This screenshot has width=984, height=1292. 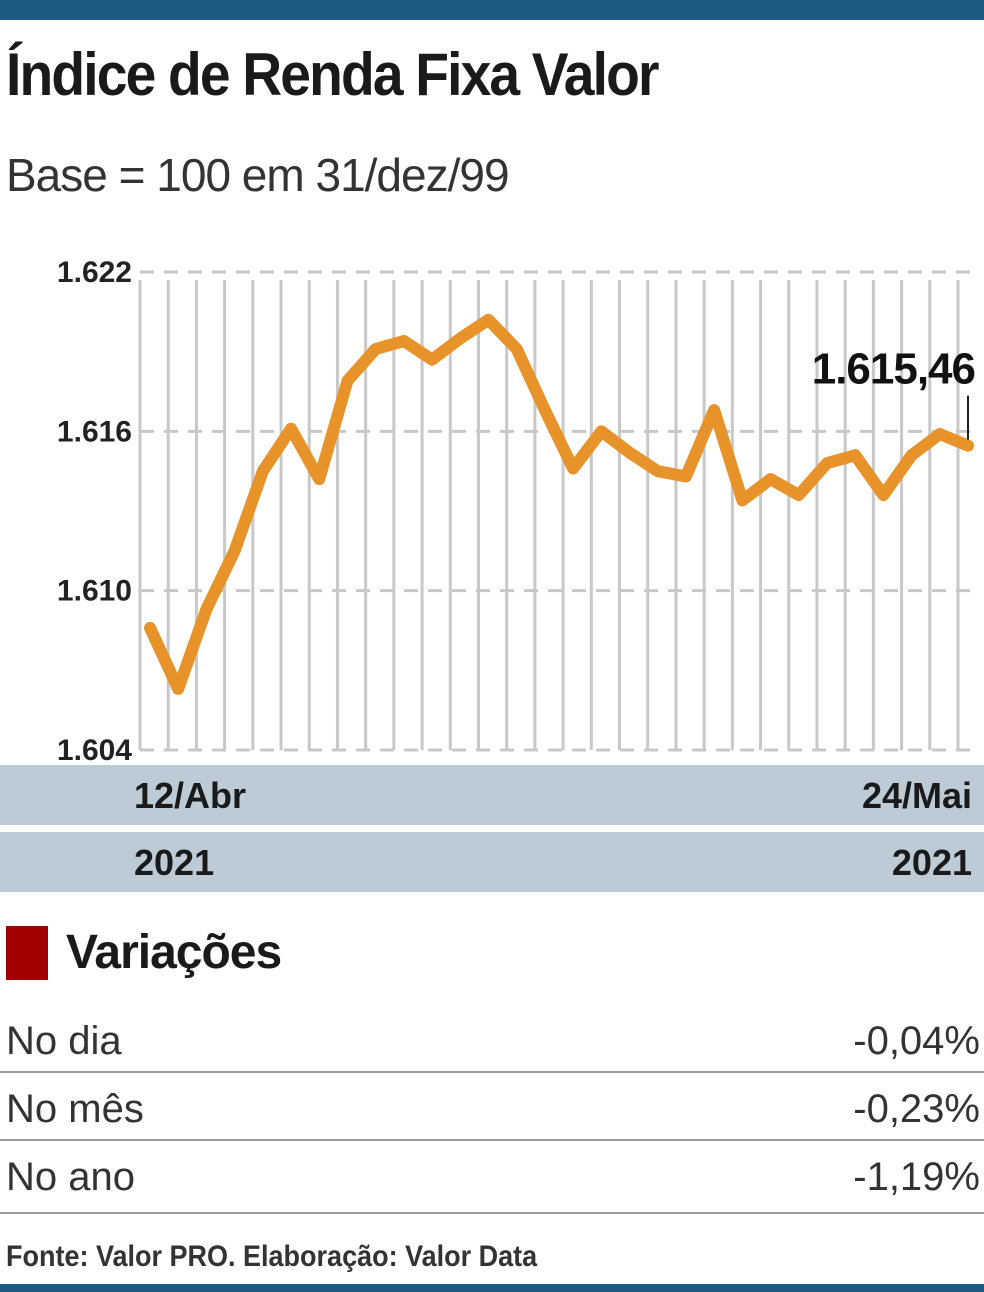 I want to click on y-tick-label: 1.610, so click(x=94, y=591).